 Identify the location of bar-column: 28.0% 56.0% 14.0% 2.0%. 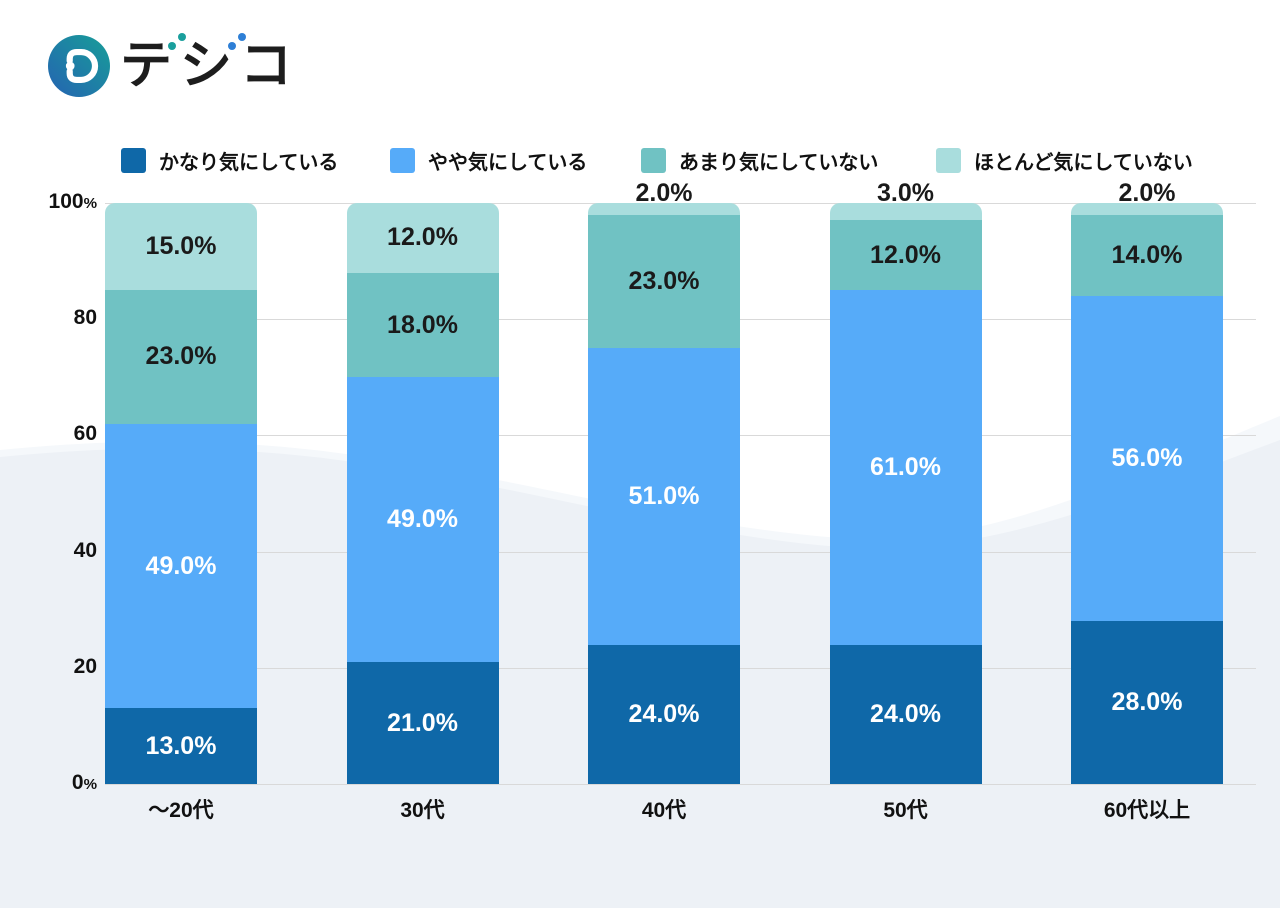
(1147, 481).